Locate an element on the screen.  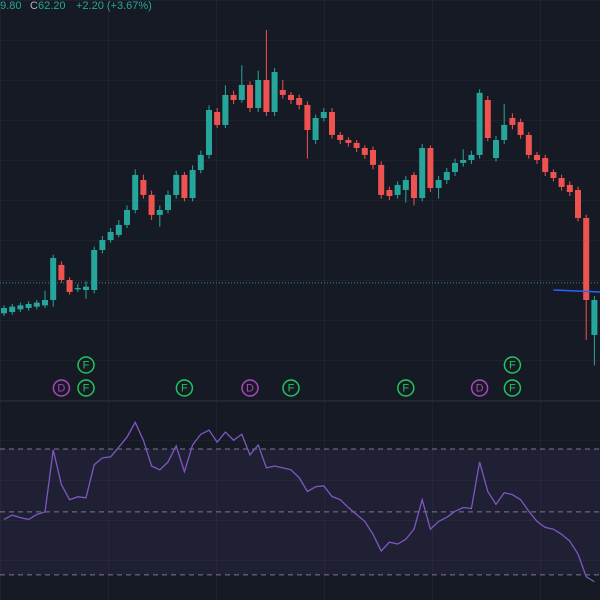
header-close: 62.20 is located at coordinates (52, 6).